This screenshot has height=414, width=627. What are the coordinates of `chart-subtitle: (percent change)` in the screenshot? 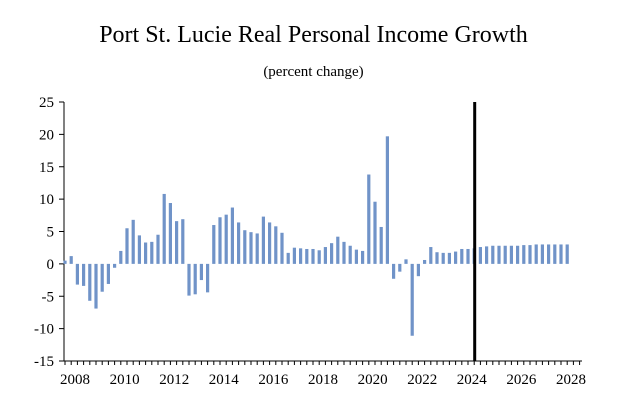 It's located at (313, 72).